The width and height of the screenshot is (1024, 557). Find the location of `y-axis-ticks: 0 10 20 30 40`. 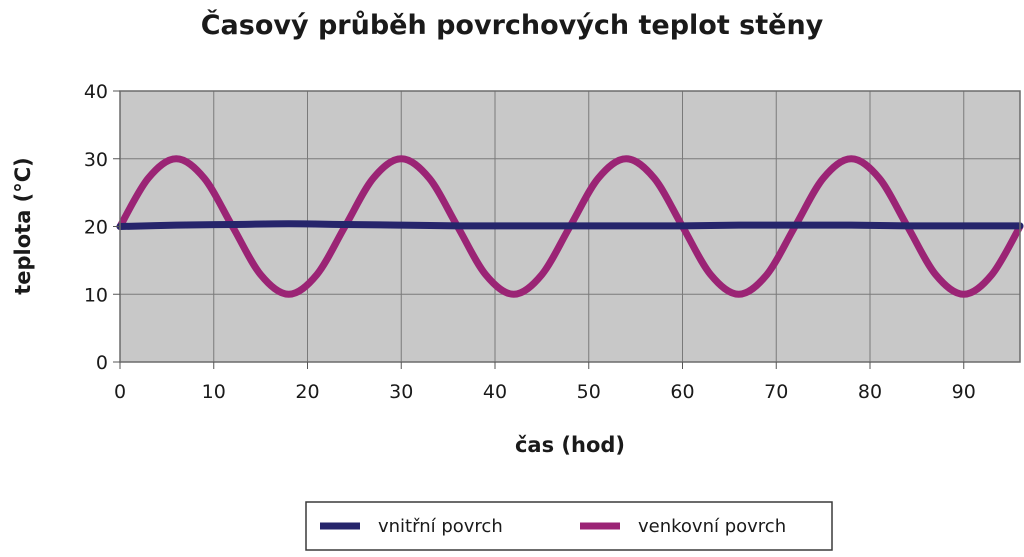

y-axis-ticks: 0 10 20 30 40 is located at coordinates (102, 227).